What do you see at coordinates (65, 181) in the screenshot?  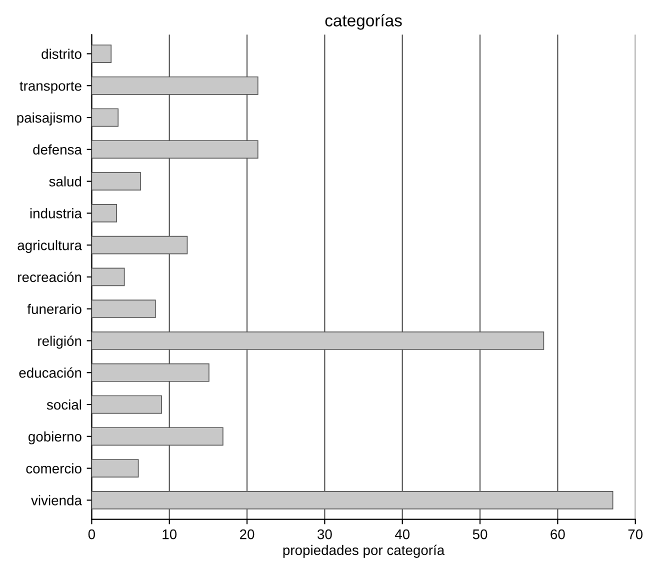 I see `y-tick-label: salud` at bounding box center [65, 181].